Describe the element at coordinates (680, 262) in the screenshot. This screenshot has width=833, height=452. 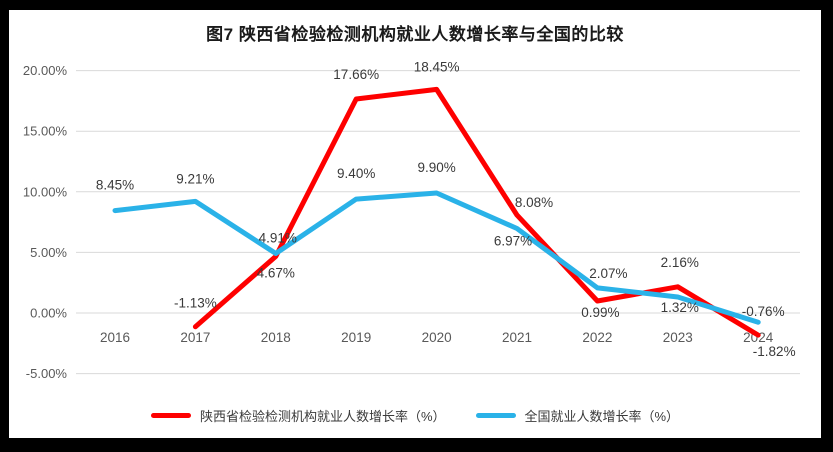
I see `data-label: 2.16%` at that location.